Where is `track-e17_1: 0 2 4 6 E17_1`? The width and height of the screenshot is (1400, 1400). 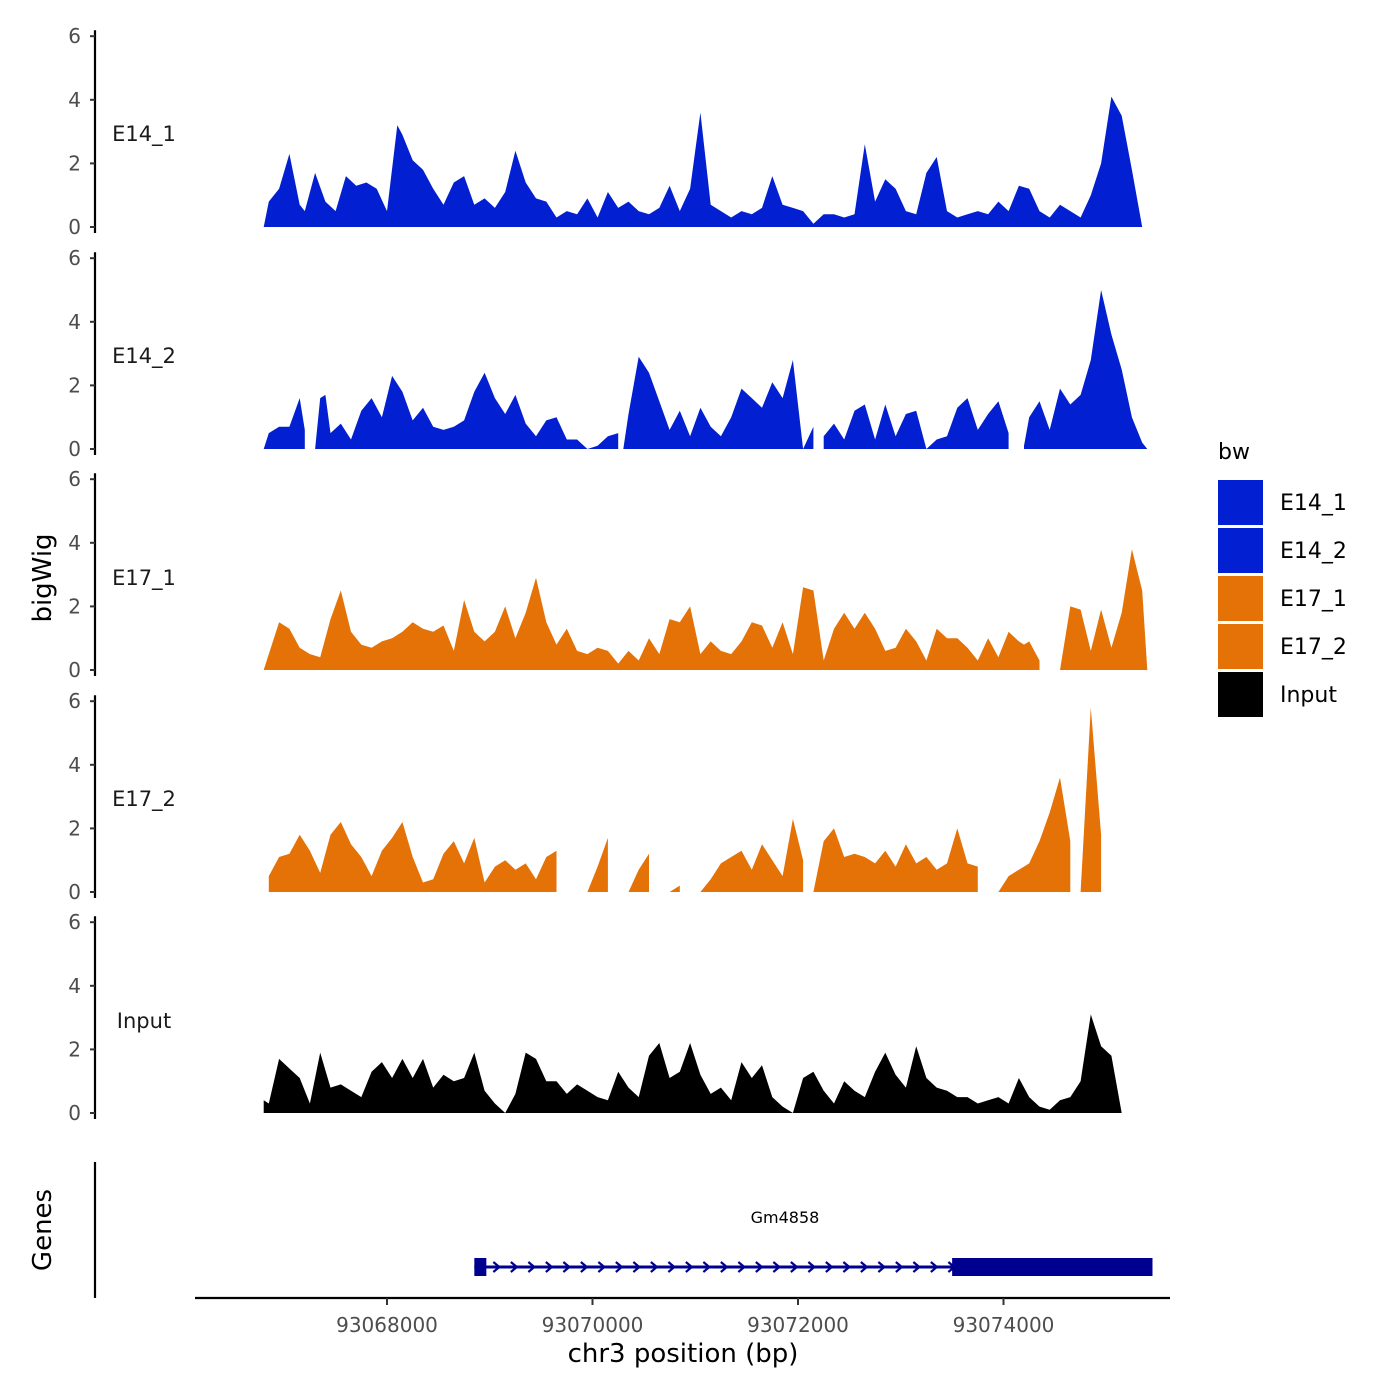
track-e17_1: 0 2 4 6 E17_1 is located at coordinates (610, 574).